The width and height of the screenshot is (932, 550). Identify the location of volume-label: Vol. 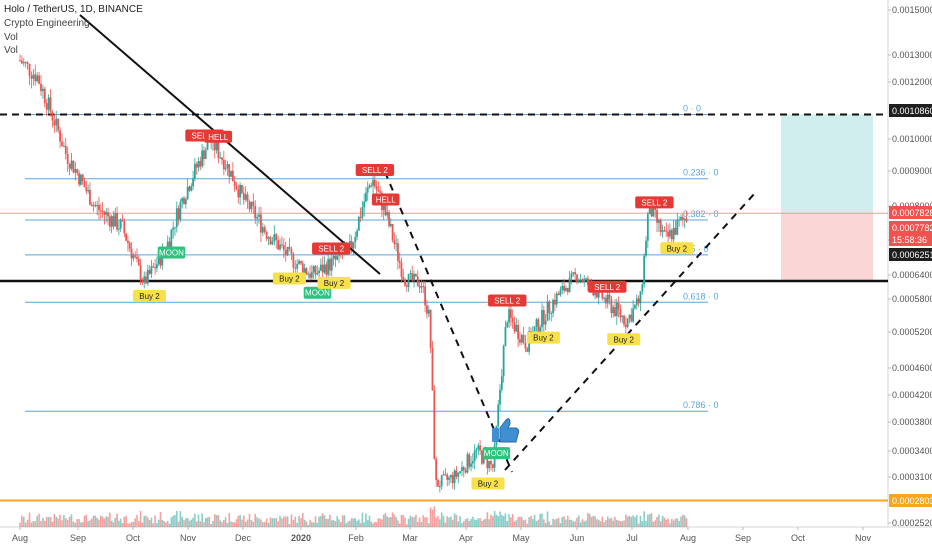
(11, 37).